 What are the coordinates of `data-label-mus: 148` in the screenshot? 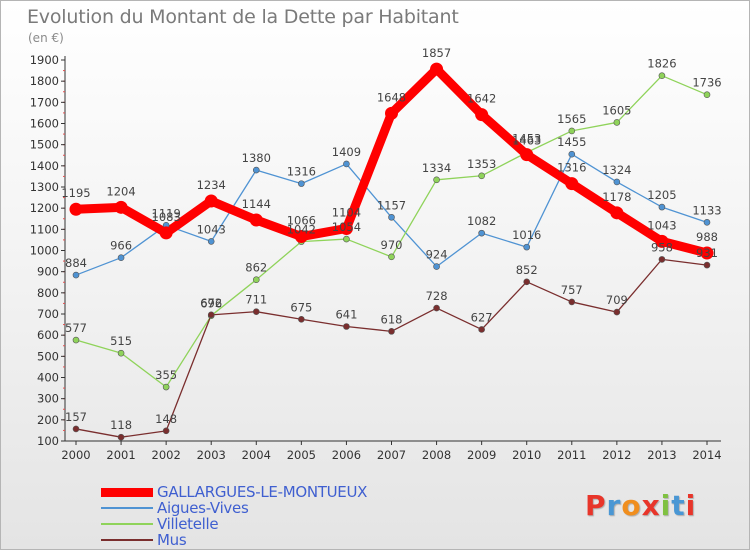 It's located at (166, 419).